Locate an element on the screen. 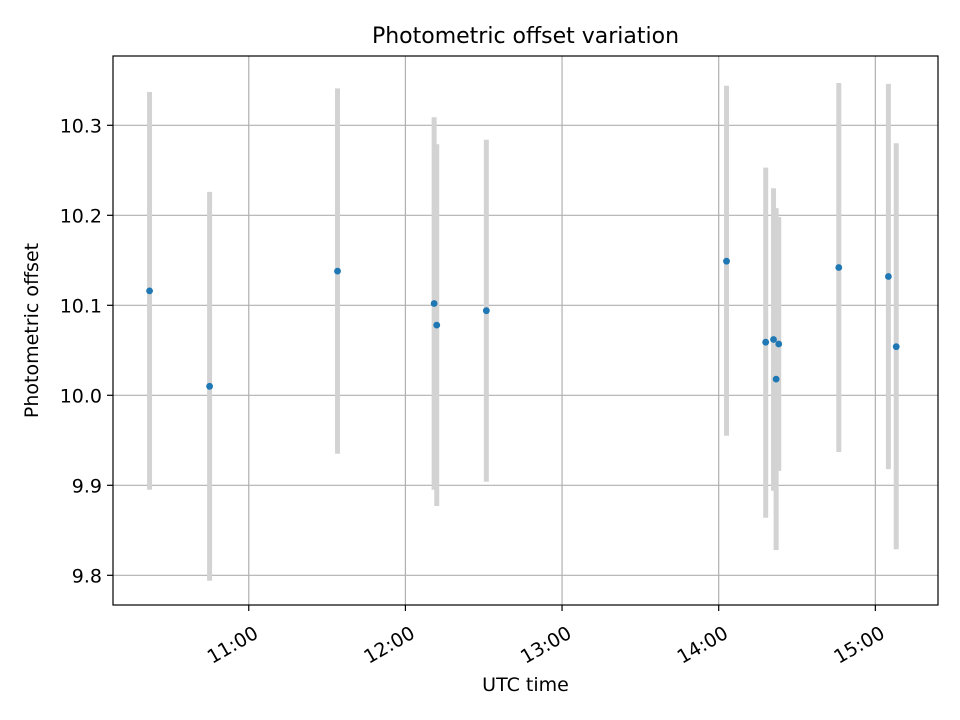 The width and height of the screenshot is (960, 720). y-tick-label: 10.1 is located at coordinates (81, 306).